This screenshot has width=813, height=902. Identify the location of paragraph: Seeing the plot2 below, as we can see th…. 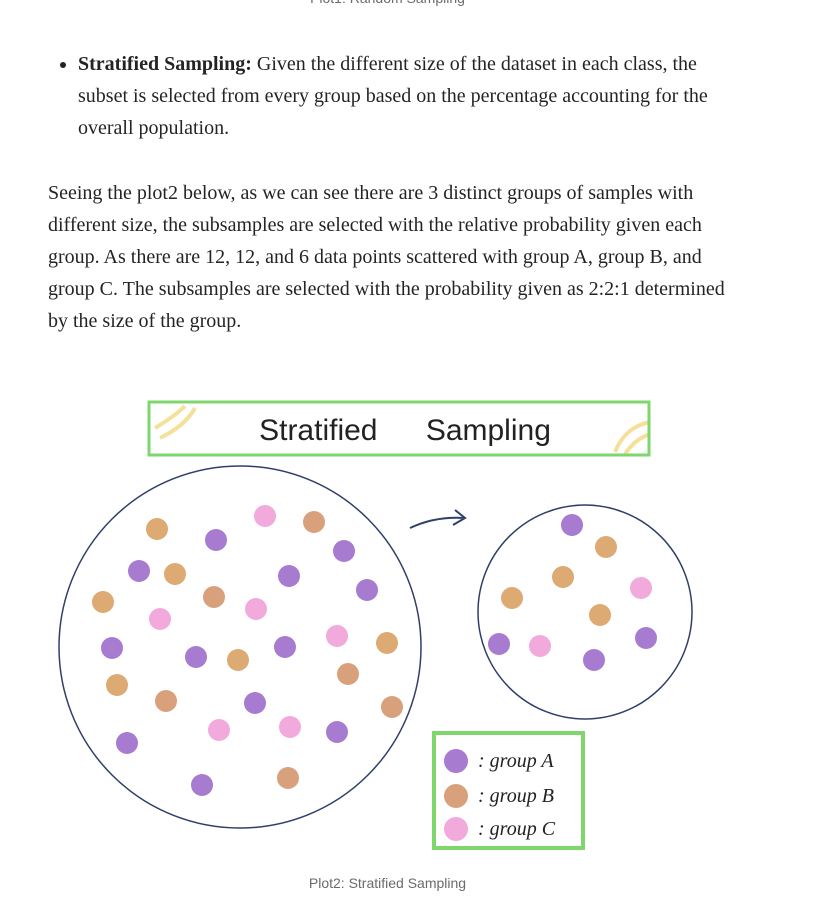
(386, 257).